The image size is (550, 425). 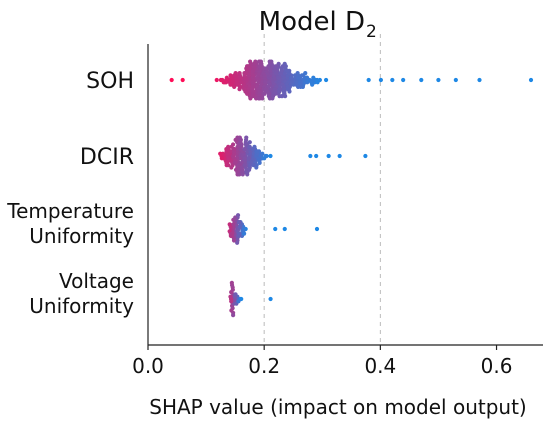 What do you see at coordinates (110, 81) in the screenshot?
I see `feature-label: SOH` at bounding box center [110, 81].